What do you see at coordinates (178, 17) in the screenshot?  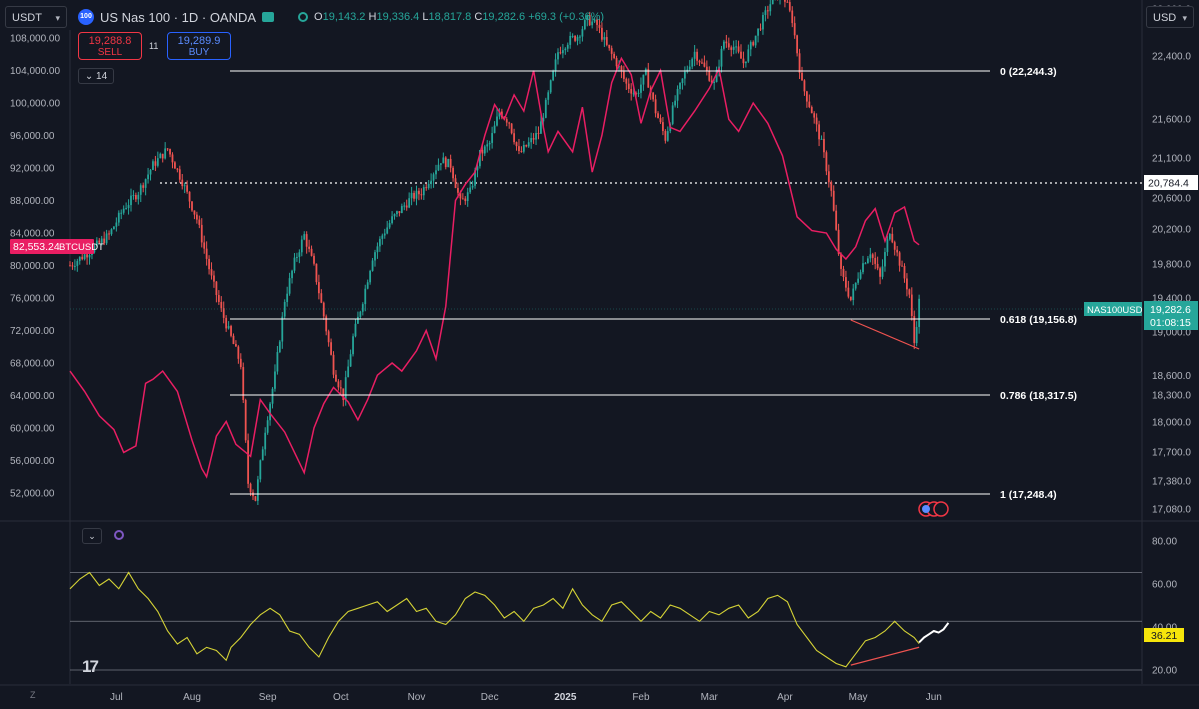 I see `symbol-title: US Nas 100 · 1D · OANDA` at bounding box center [178, 17].